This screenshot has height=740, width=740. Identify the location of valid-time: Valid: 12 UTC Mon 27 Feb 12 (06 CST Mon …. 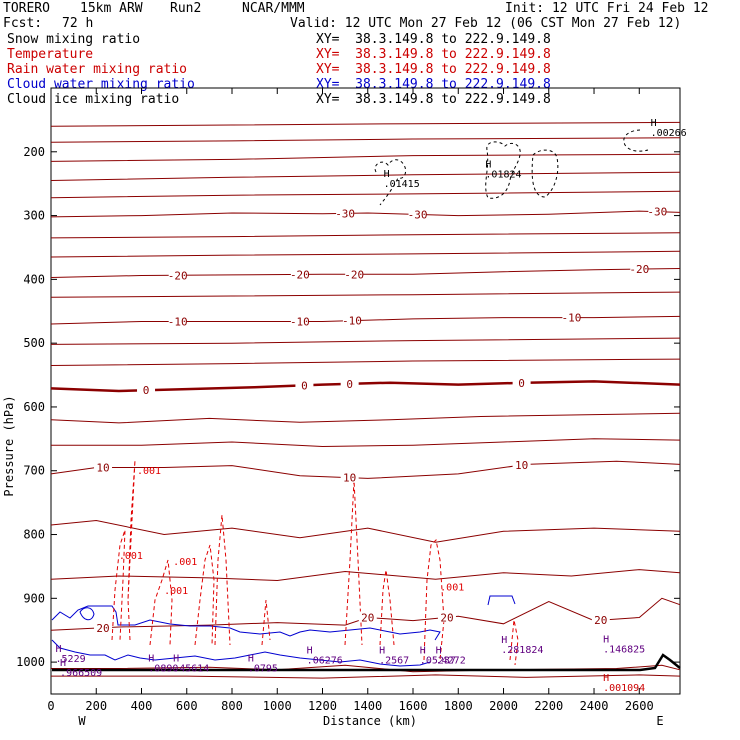
(486, 23).